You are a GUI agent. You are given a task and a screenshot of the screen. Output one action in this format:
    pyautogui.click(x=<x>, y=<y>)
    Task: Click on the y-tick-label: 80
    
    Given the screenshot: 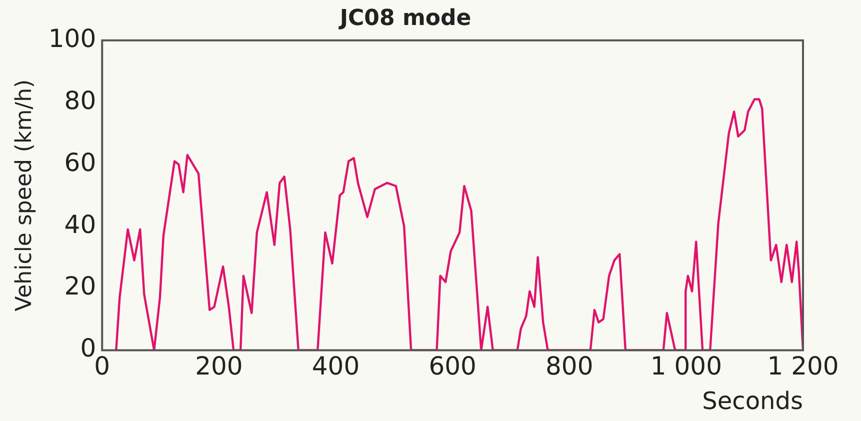 What is the action you would take?
    pyautogui.click(x=80, y=100)
    